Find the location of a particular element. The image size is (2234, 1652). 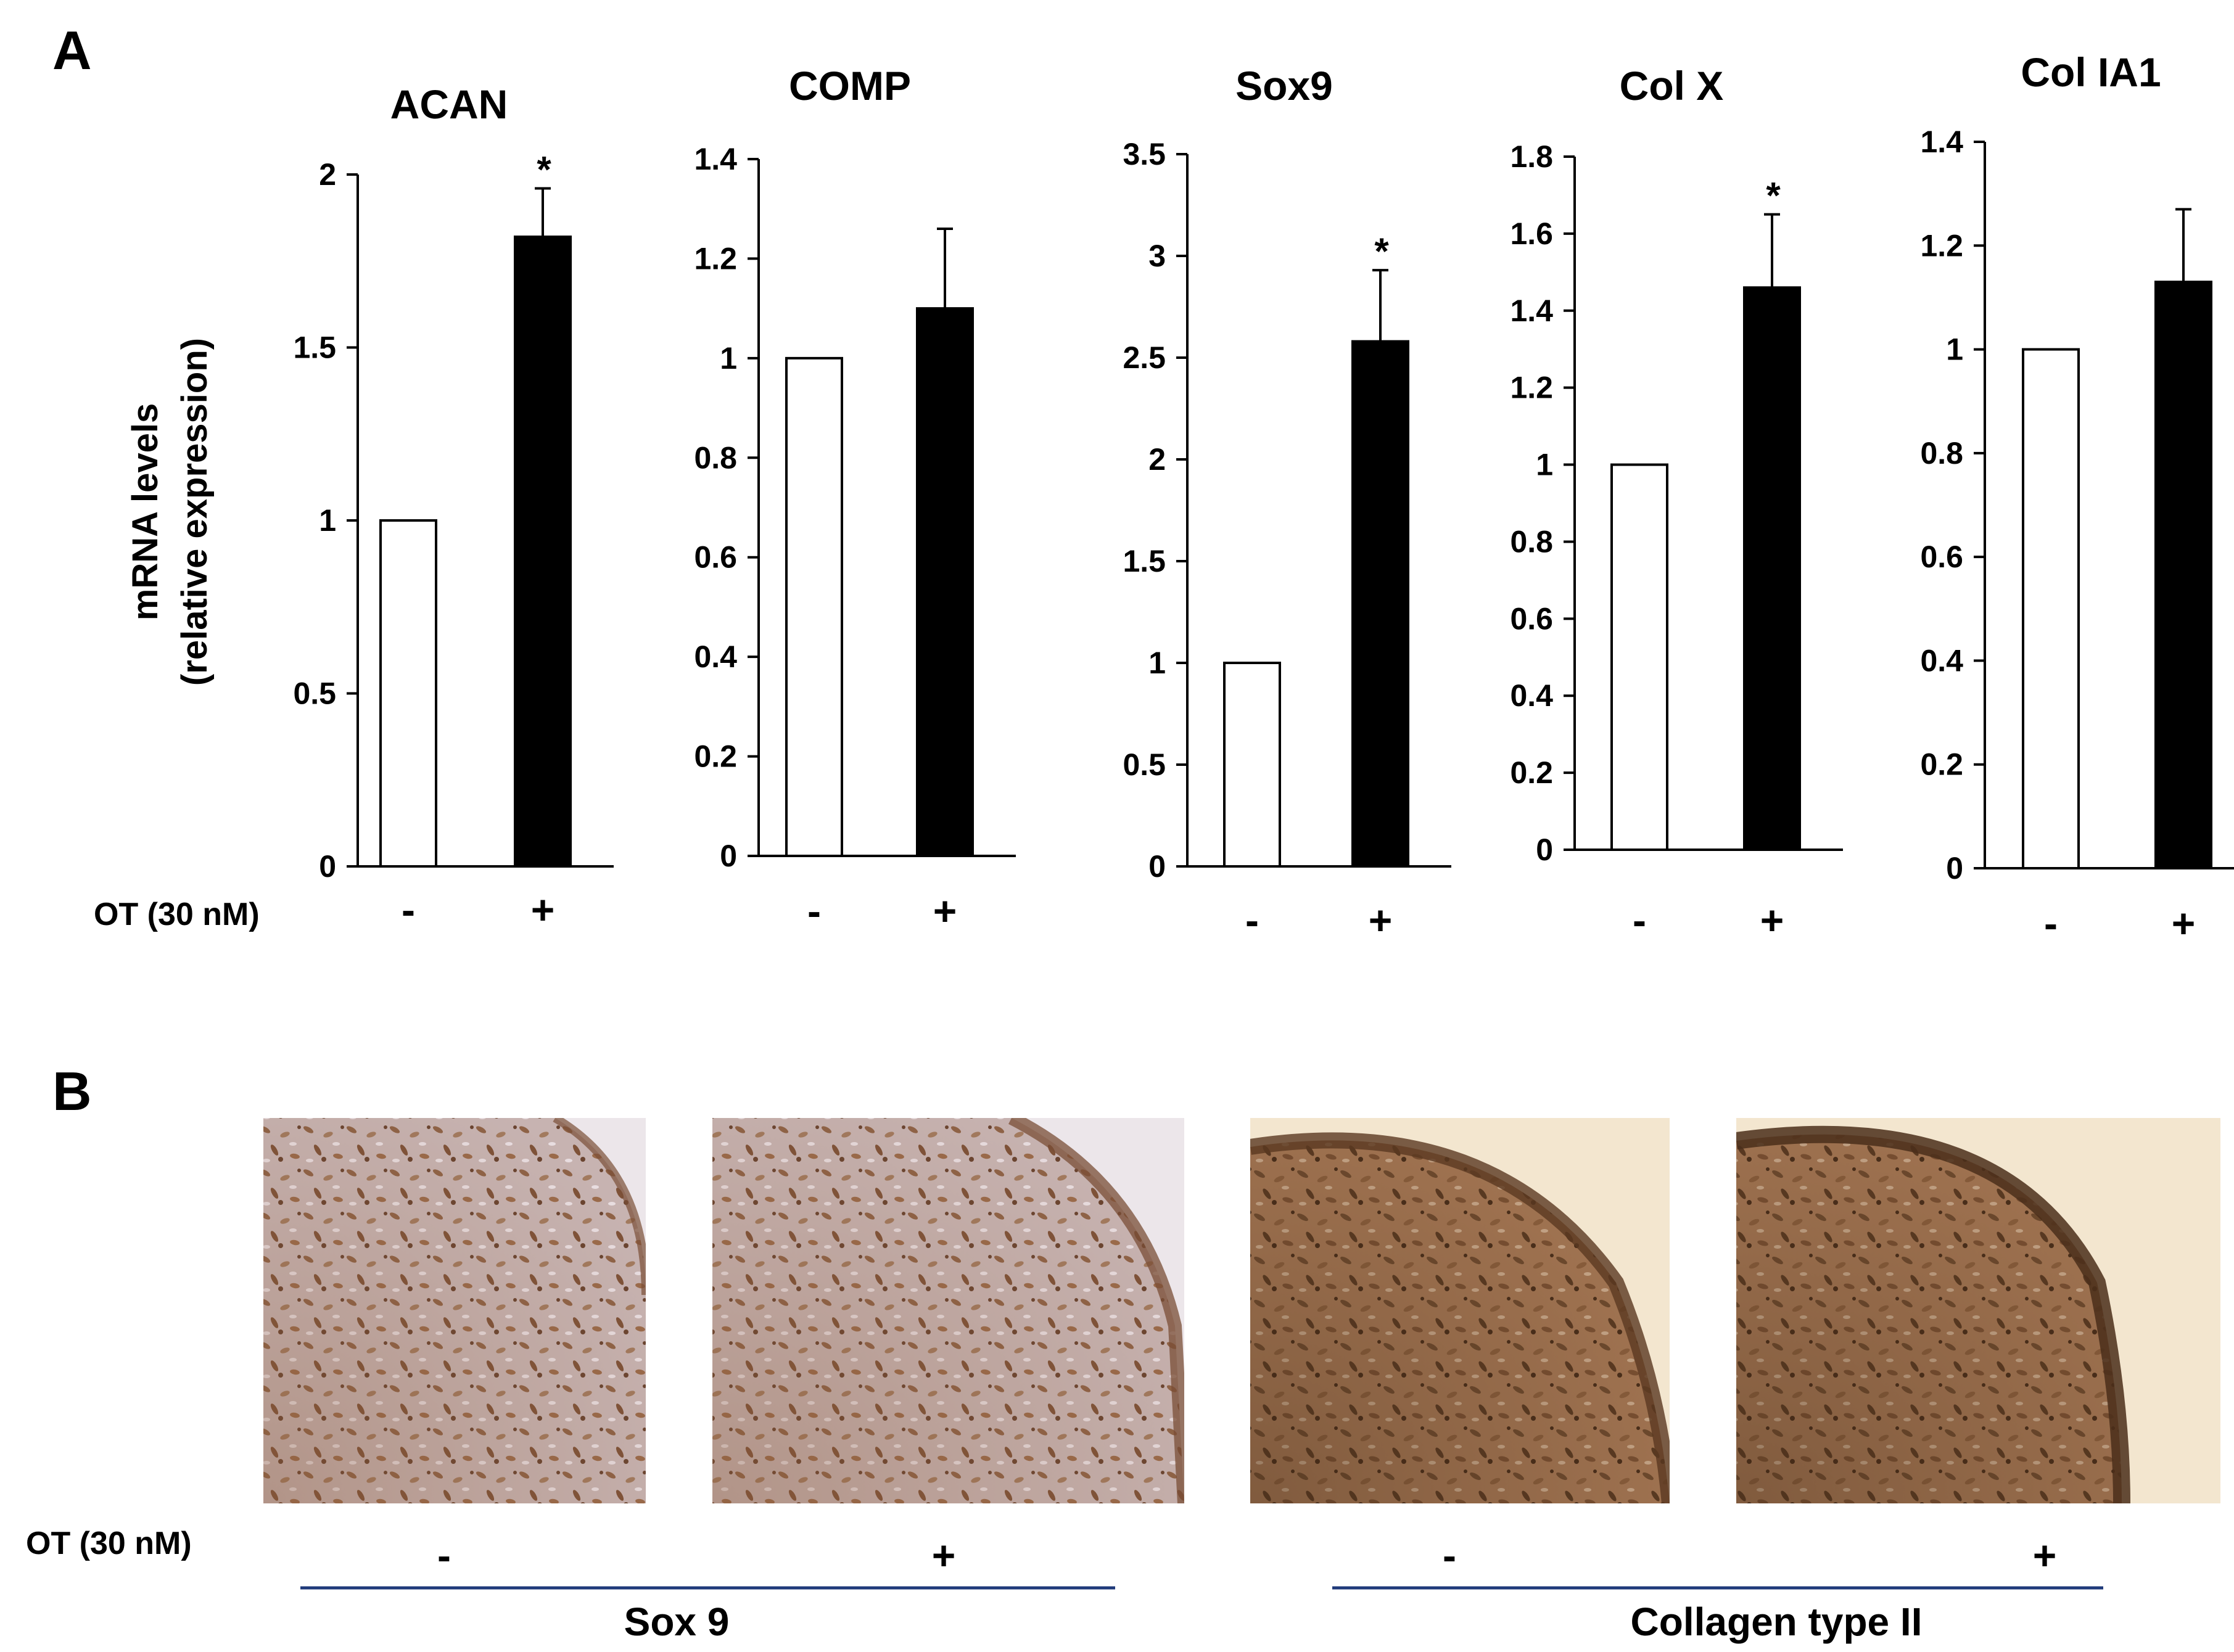

histology-image-col2-control is located at coordinates (1460, 1310).